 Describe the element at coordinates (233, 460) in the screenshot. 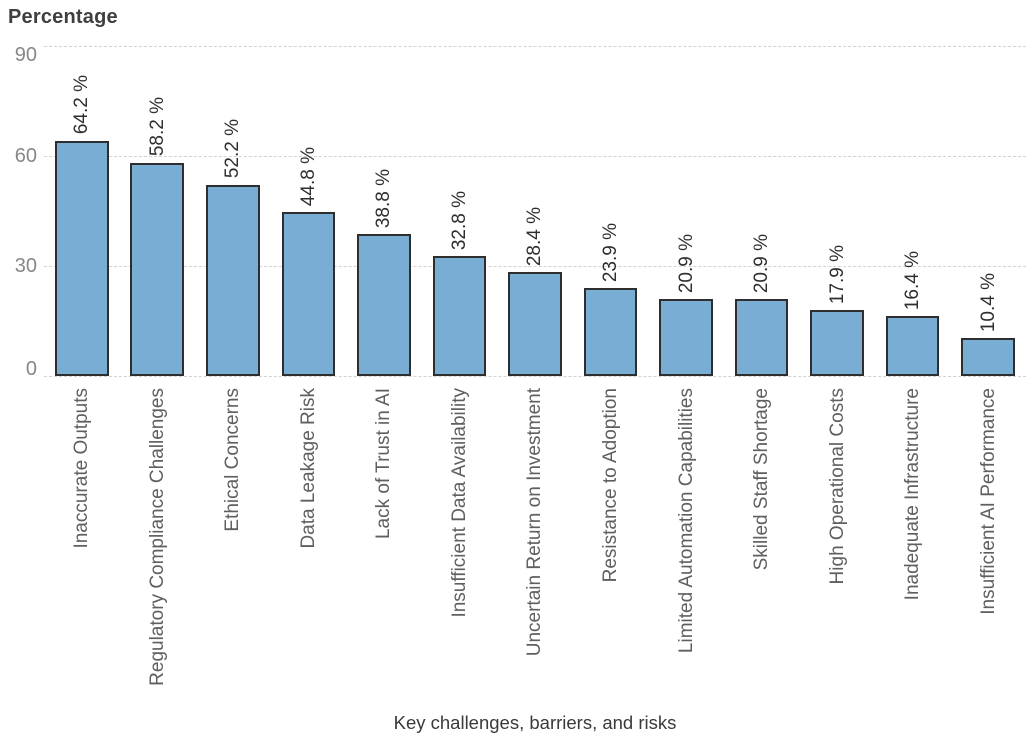

I see `category-label: Ethical Concerns` at that location.